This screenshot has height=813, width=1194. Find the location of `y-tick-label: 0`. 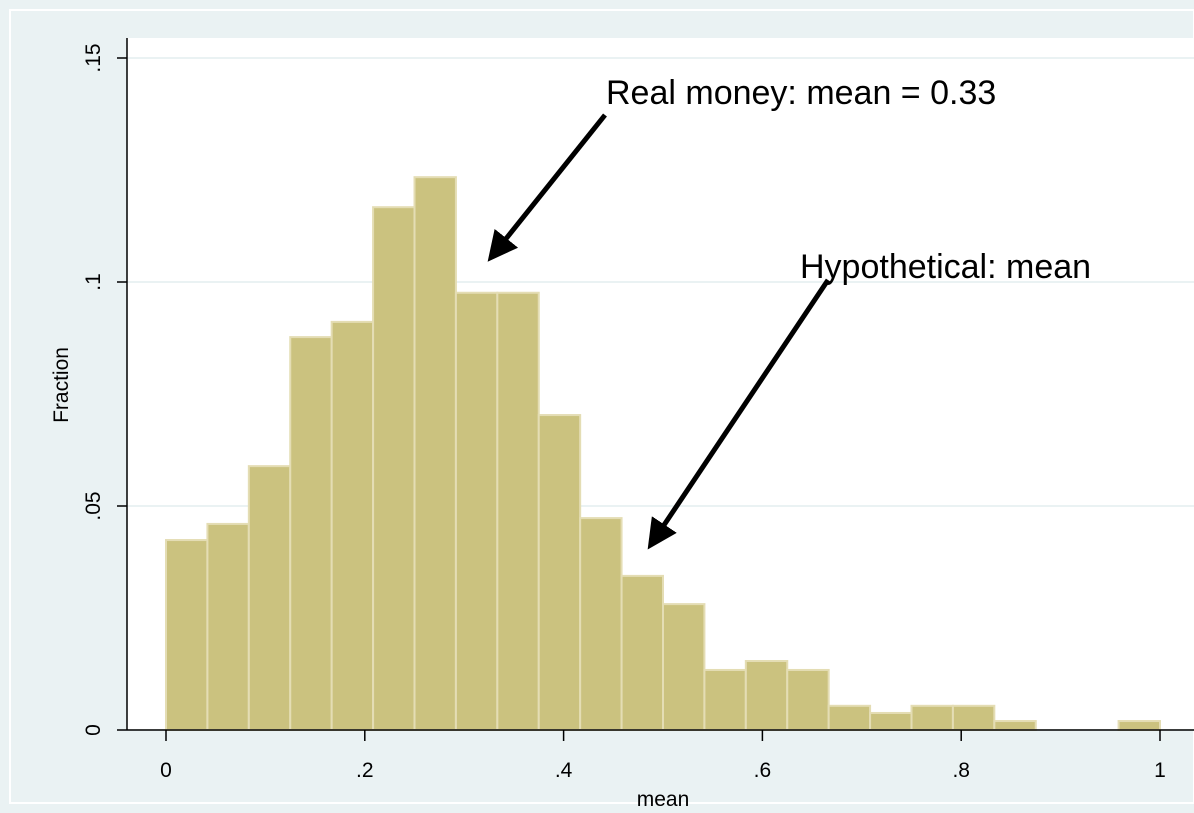

y-tick-label: 0 is located at coordinates (93, 730).